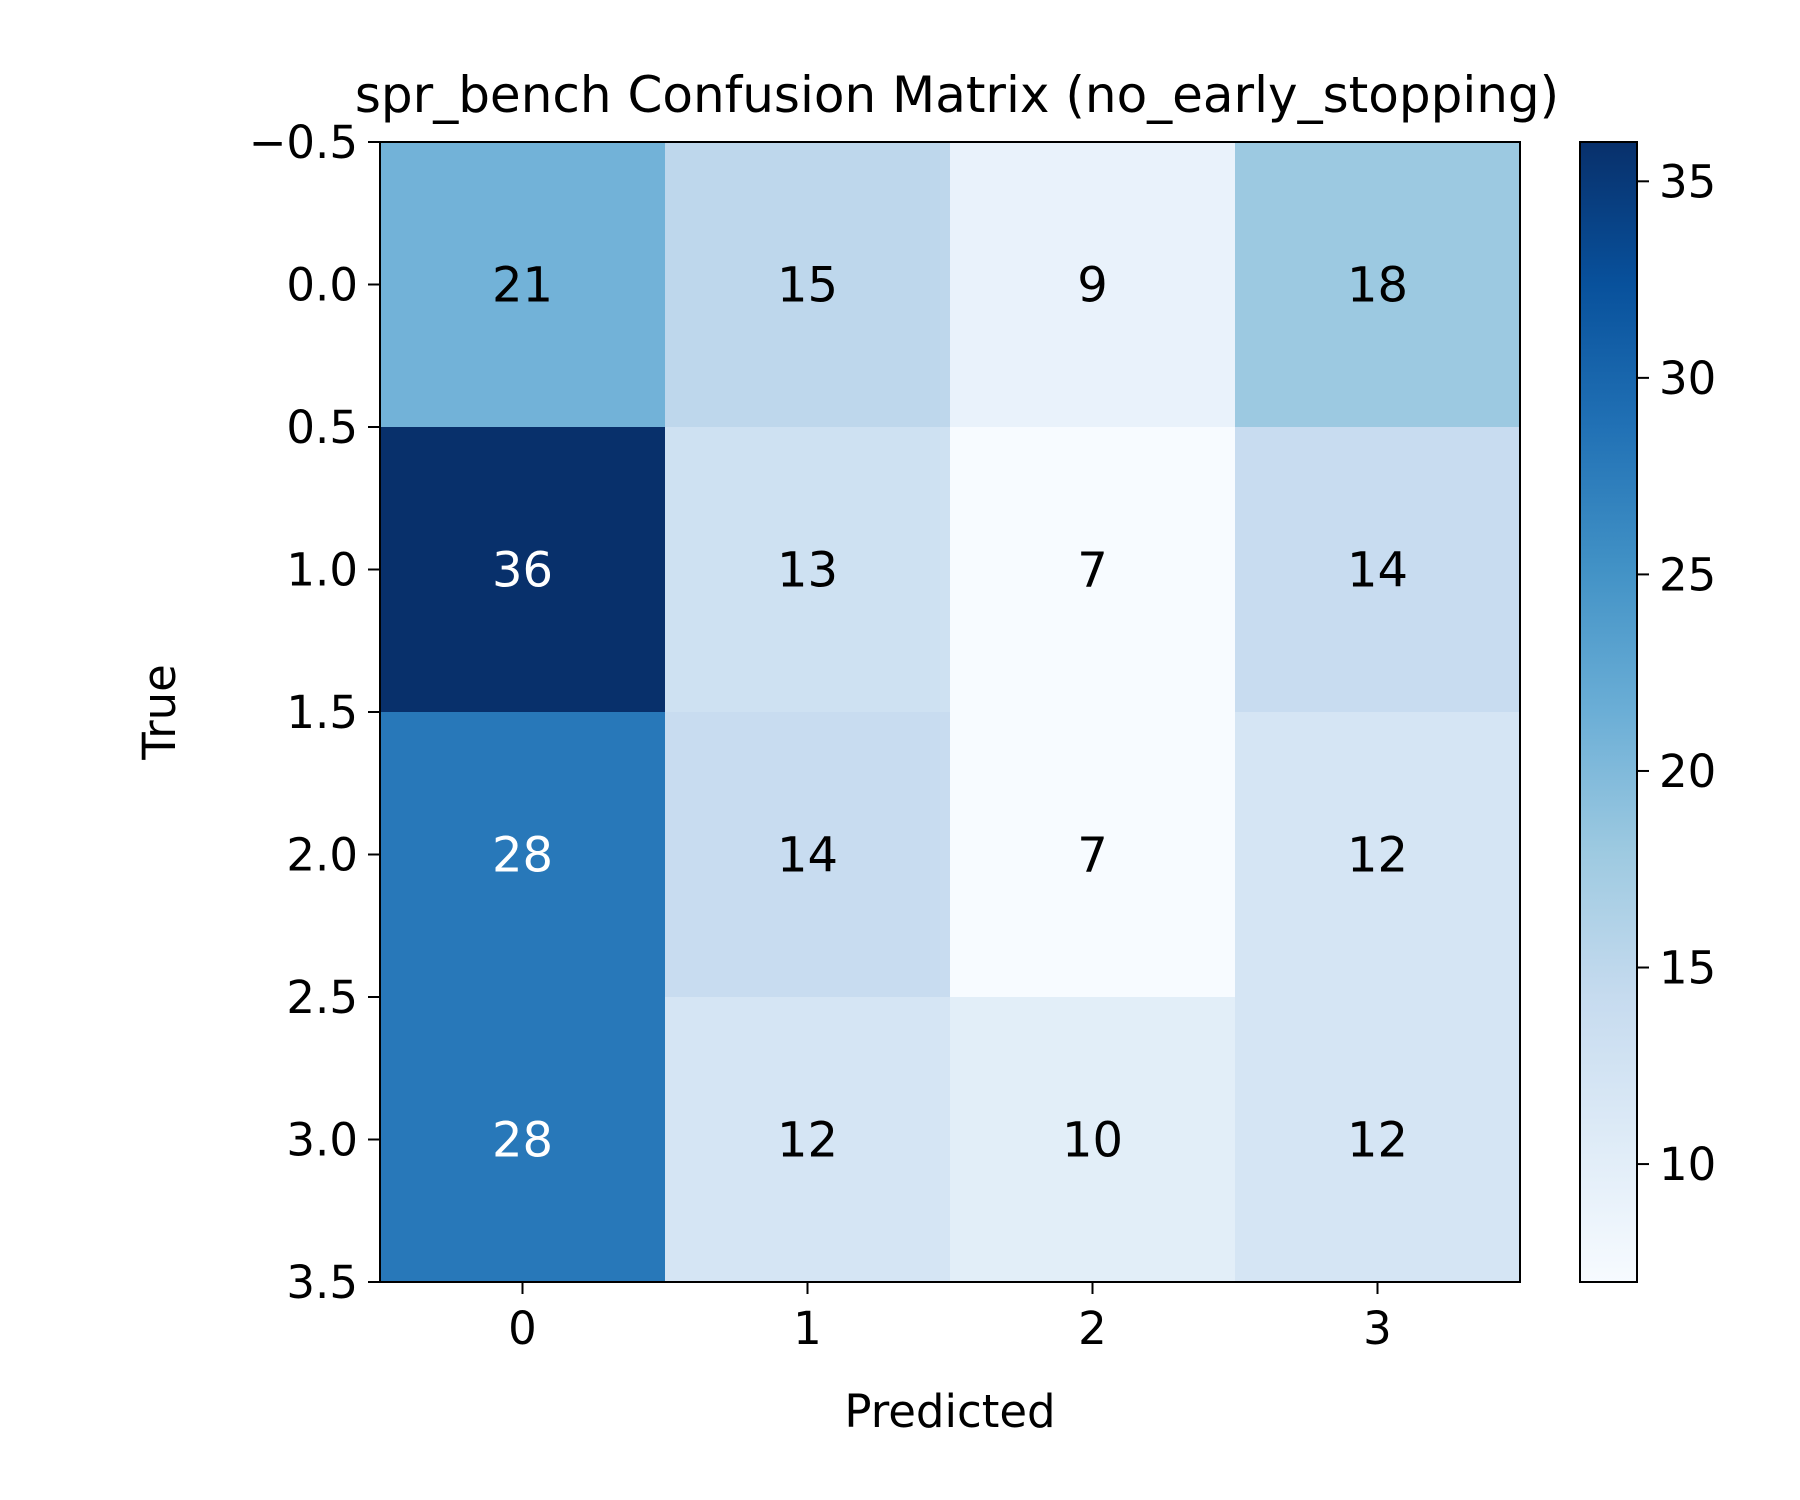  I want to click on heatmap-cell-label: 18, so click(1377, 286).